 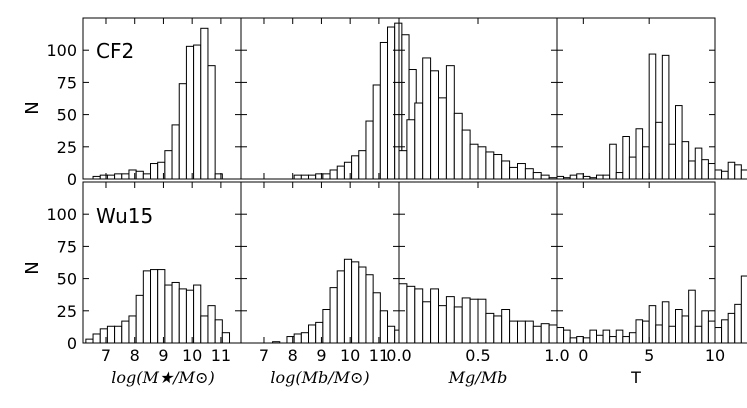 I want to click on x-tick-label: 8, so click(x=135, y=355).